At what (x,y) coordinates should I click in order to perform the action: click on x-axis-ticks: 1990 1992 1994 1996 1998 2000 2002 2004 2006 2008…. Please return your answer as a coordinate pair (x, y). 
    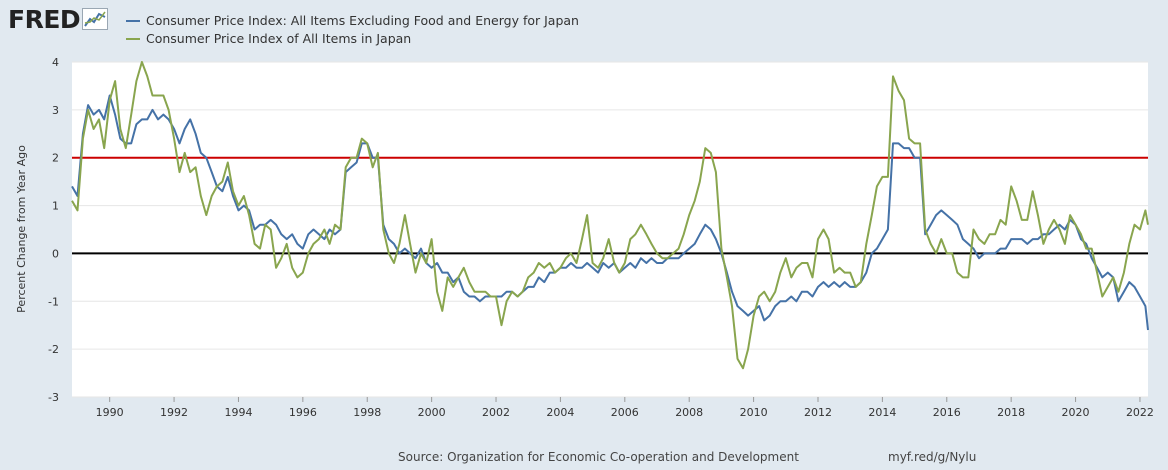
    Looking at the image, I should click on (625, 408).